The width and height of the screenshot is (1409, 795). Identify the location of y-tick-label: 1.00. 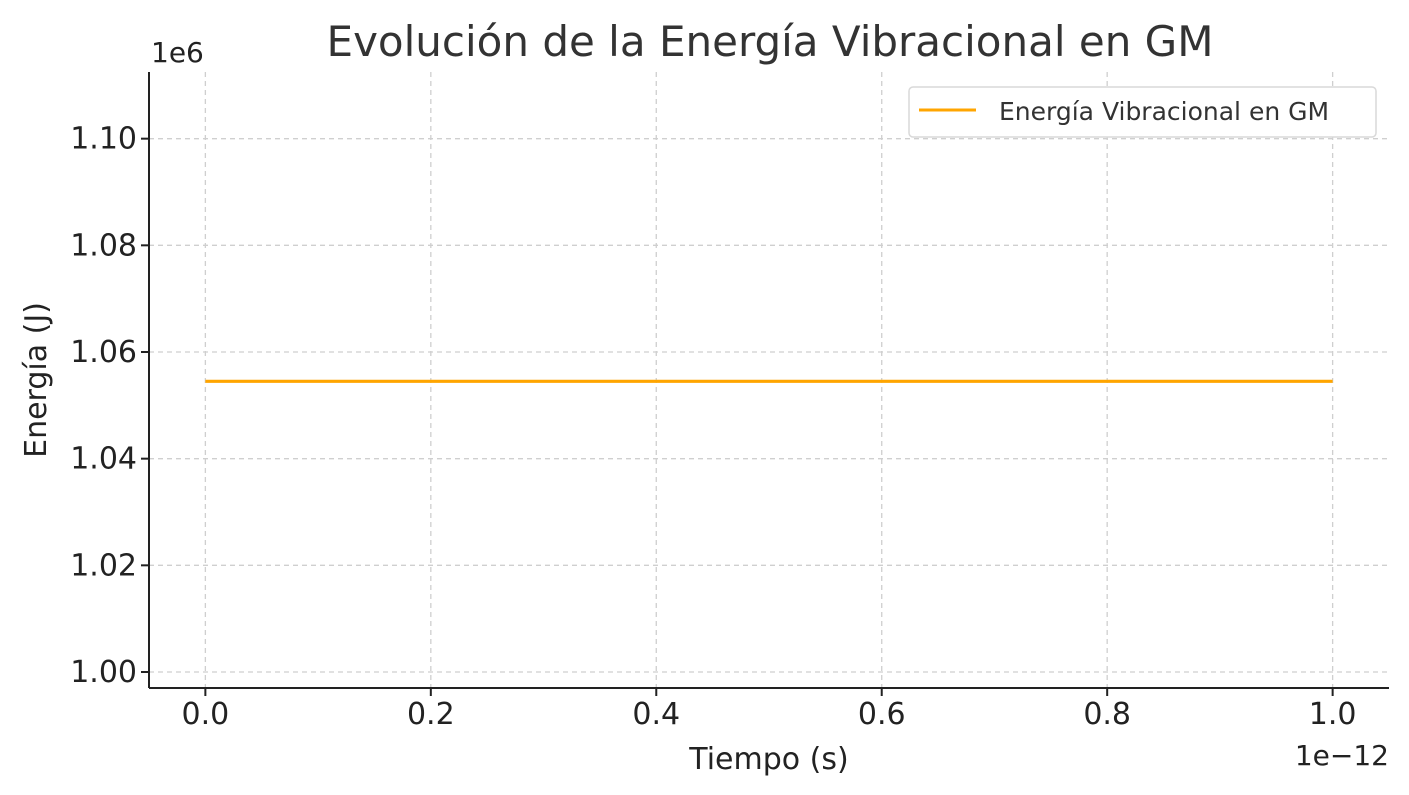
(103, 672).